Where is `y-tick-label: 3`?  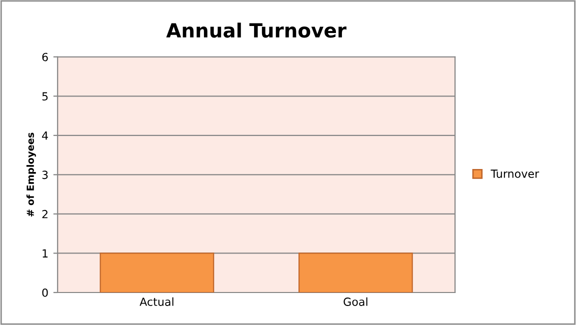 y-tick-label: 3 is located at coordinates (45, 175).